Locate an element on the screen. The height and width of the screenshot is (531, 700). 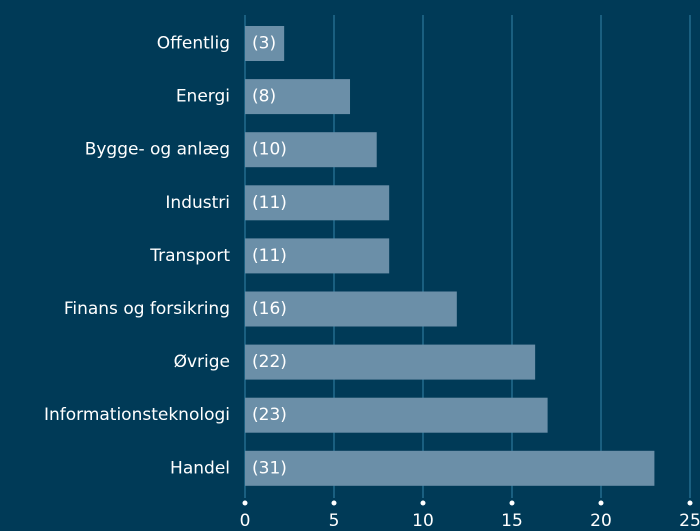
category-label: Transport is located at coordinates (189, 256).